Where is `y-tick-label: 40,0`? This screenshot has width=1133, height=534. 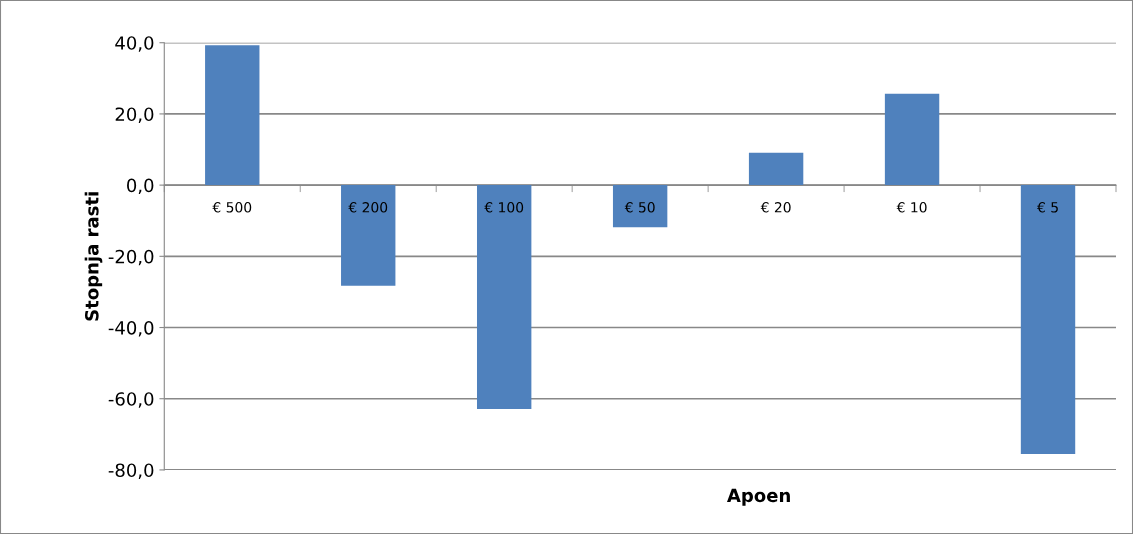 y-tick-label: 40,0 is located at coordinates (134, 44).